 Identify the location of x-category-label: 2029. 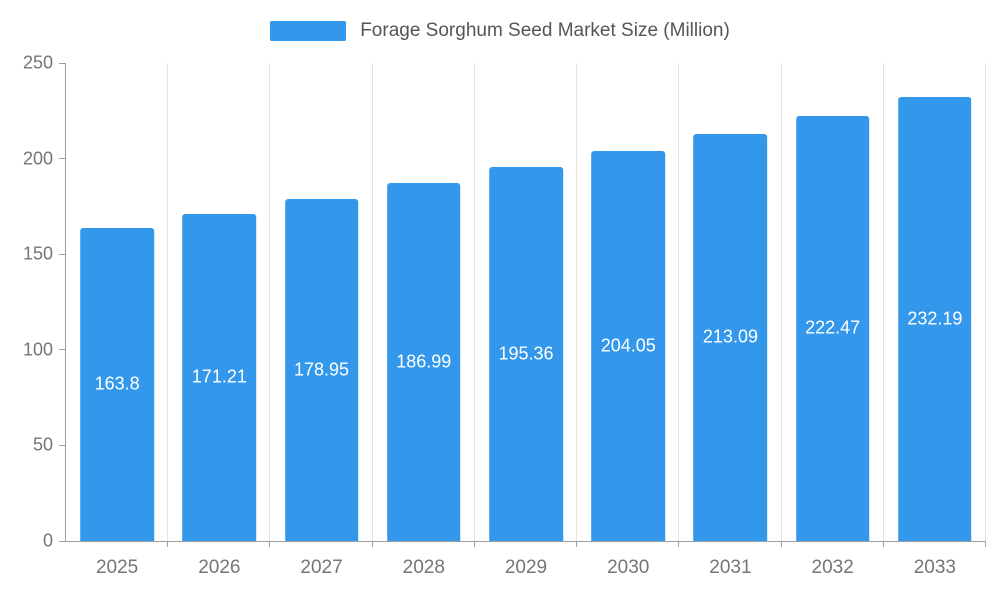
(526, 567).